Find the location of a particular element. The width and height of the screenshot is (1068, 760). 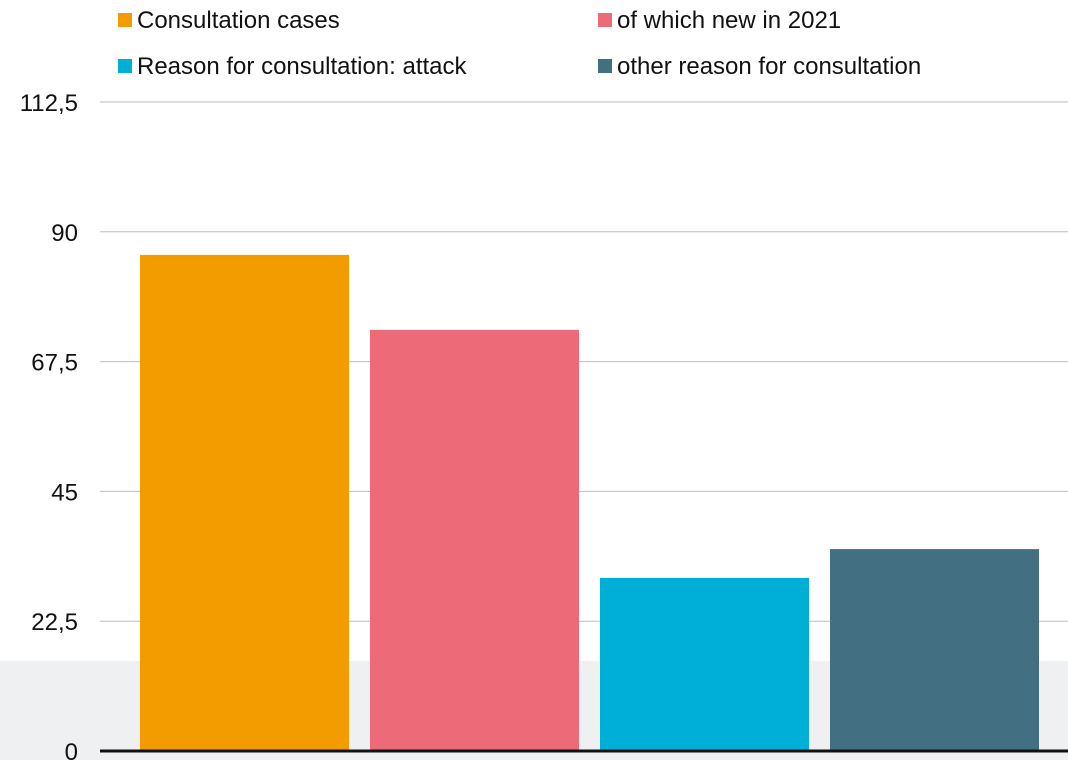

legend-item: other reason for consultation is located at coordinates (759, 66).